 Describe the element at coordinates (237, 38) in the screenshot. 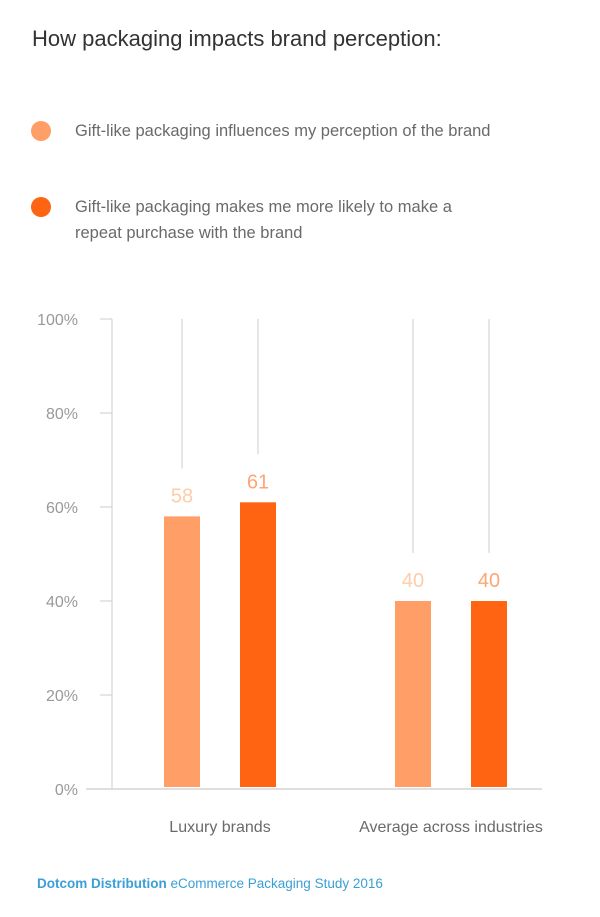

I see `chart-title: How packaging impacts brand perception:` at that location.